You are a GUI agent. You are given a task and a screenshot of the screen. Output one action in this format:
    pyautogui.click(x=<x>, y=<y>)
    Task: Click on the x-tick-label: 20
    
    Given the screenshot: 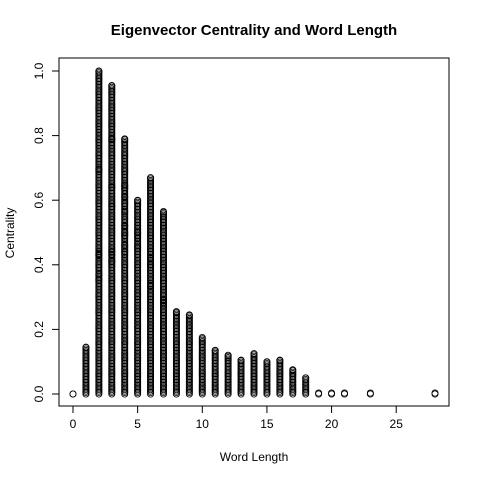 What is the action you would take?
    pyautogui.click(x=332, y=424)
    